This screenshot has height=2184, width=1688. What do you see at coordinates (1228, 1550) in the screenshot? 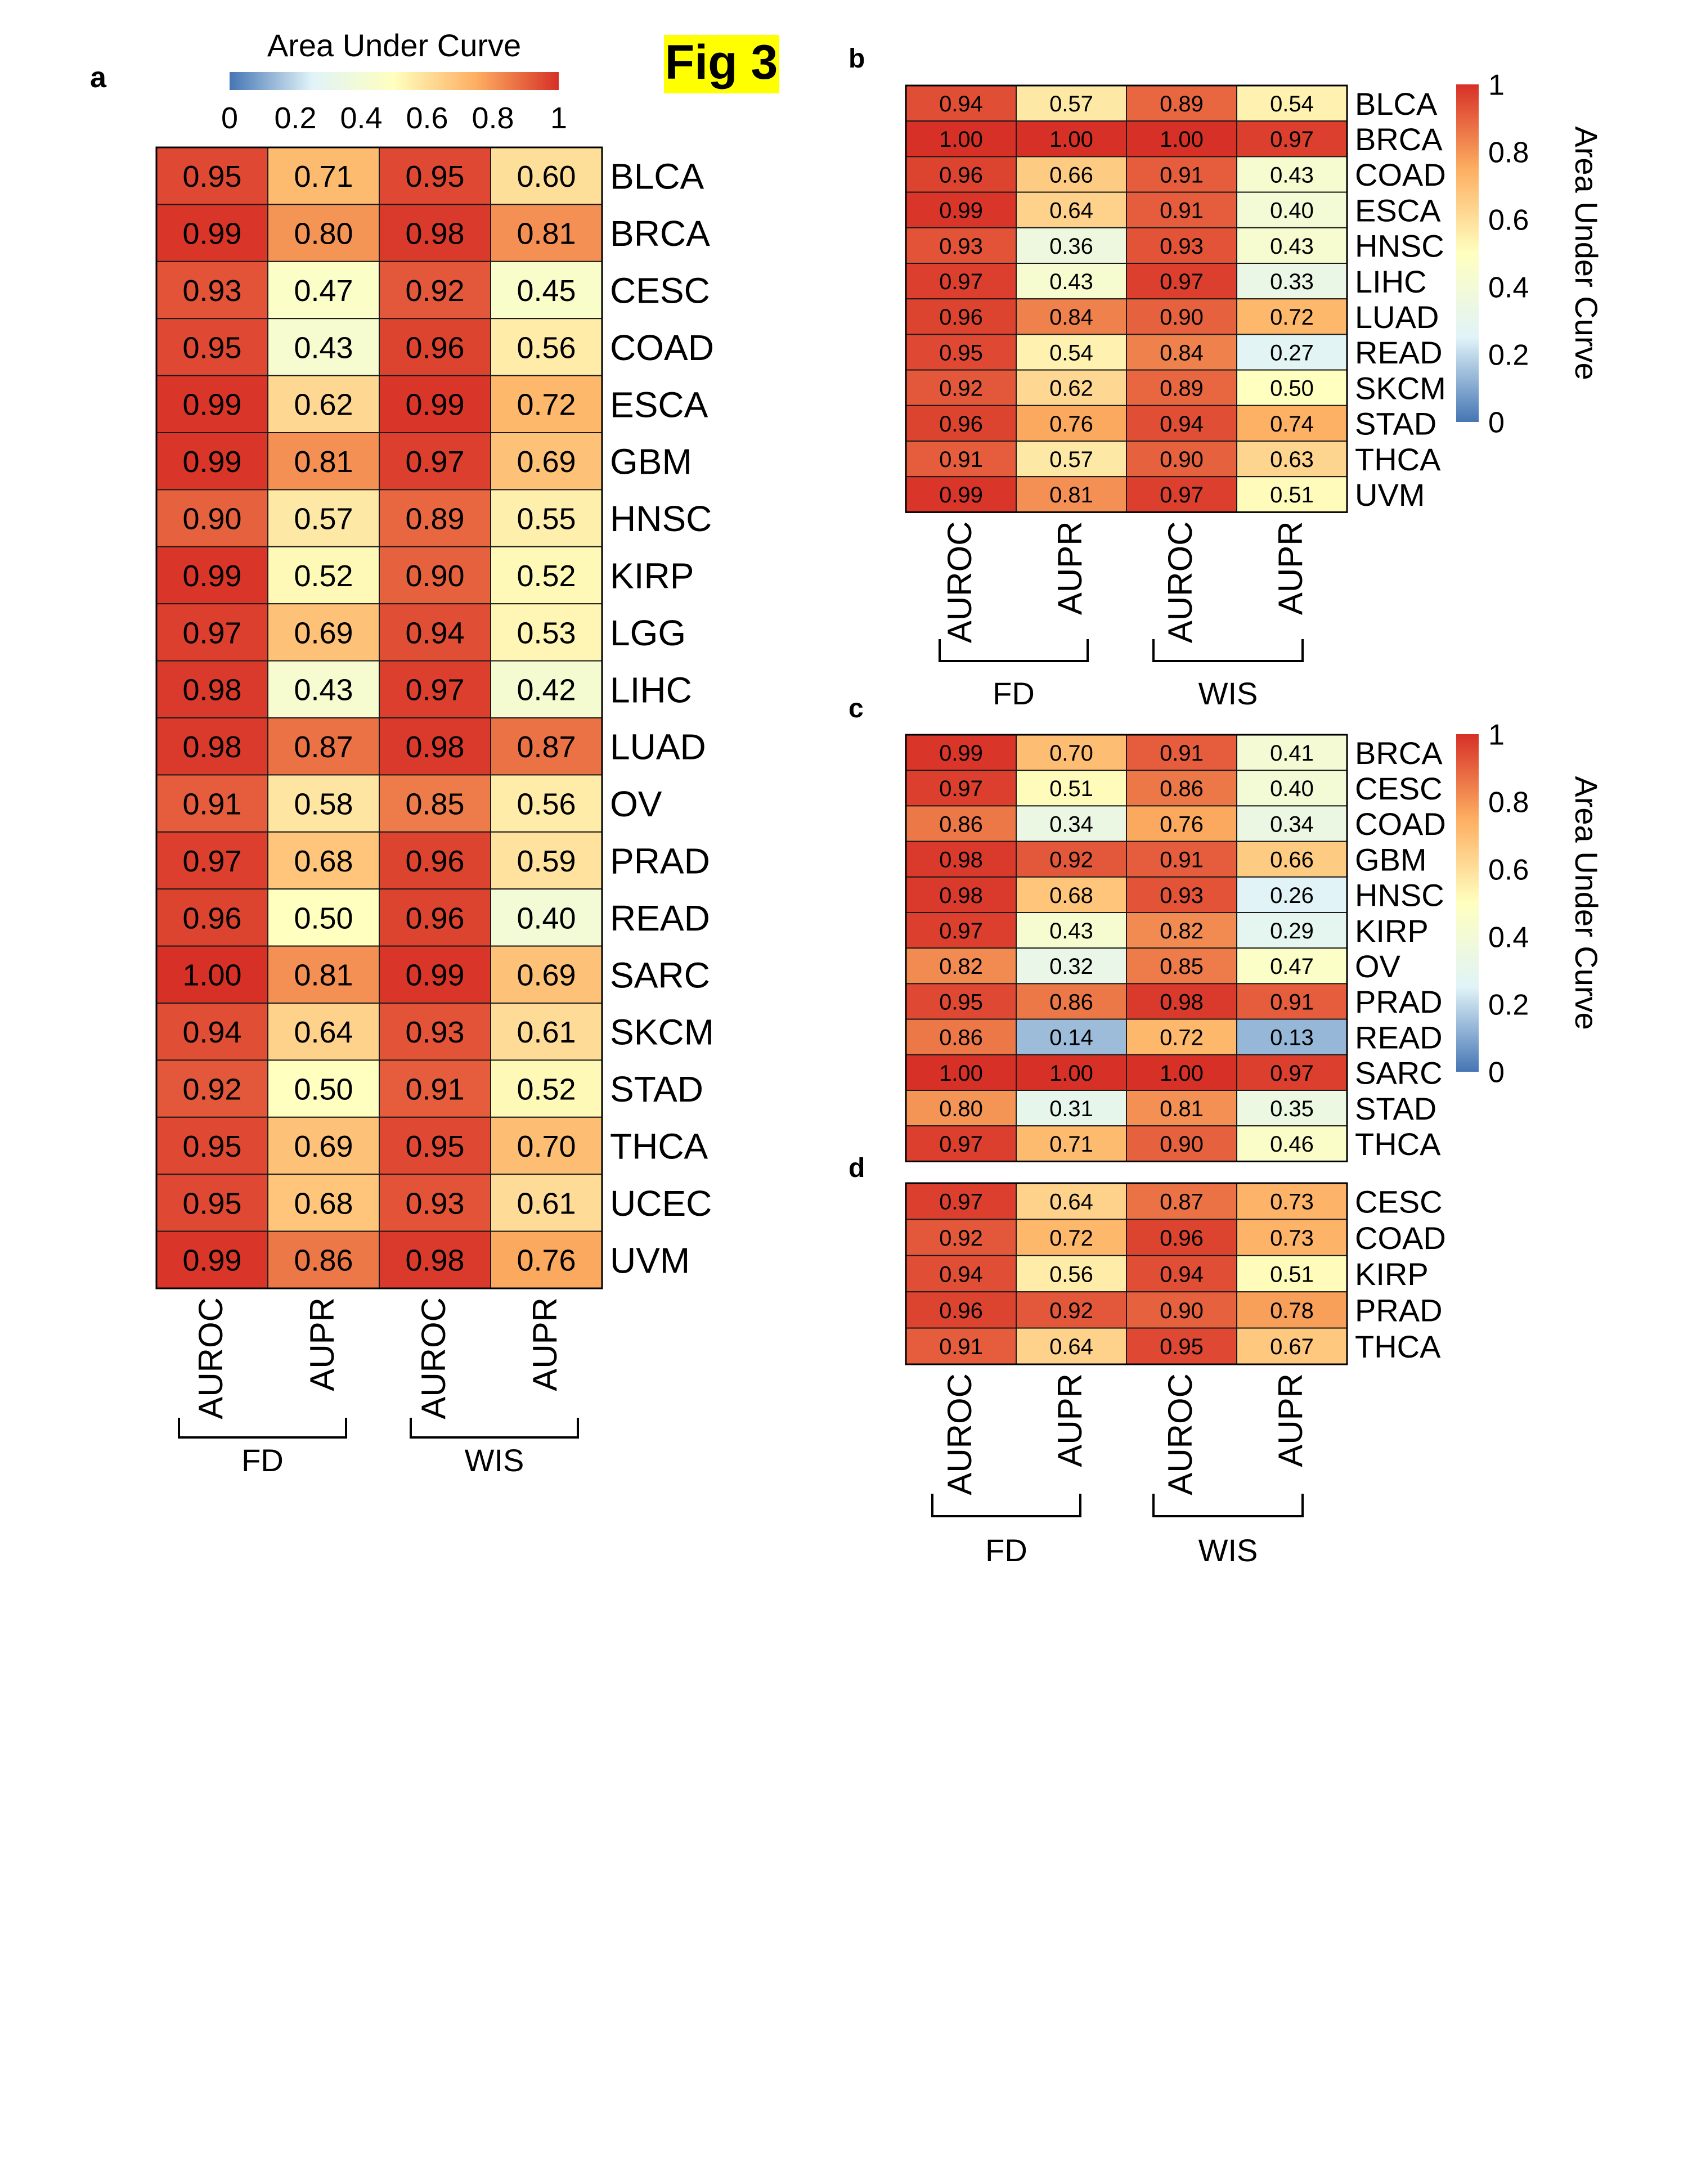
I see `group-label: WIS` at bounding box center [1228, 1550].